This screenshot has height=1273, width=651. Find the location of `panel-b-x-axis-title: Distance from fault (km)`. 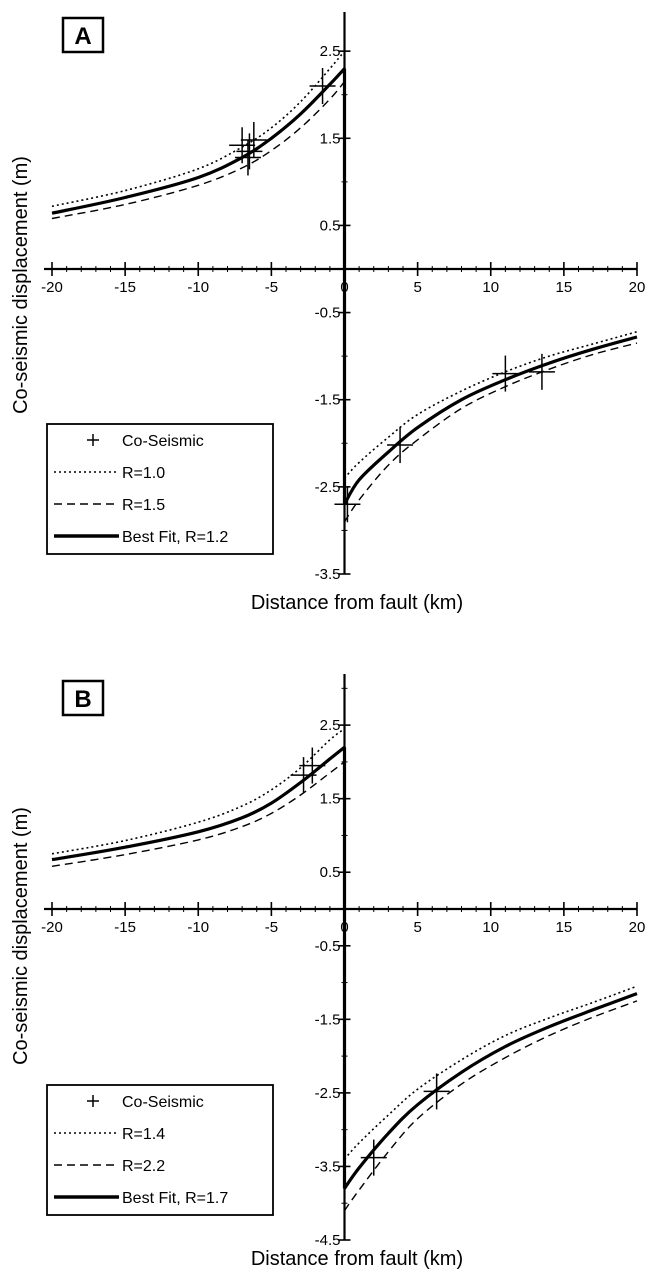

panel-b-x-axis-title: Distance from fault (km) is located at coordinates (357, 1259).